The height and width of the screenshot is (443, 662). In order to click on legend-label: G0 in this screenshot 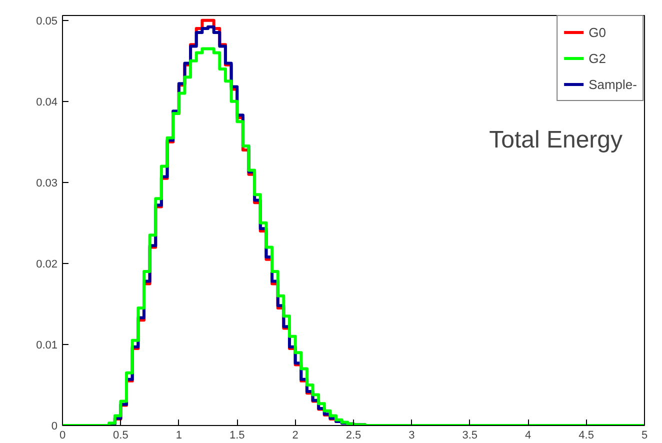, I will do `click(597, 32)`.